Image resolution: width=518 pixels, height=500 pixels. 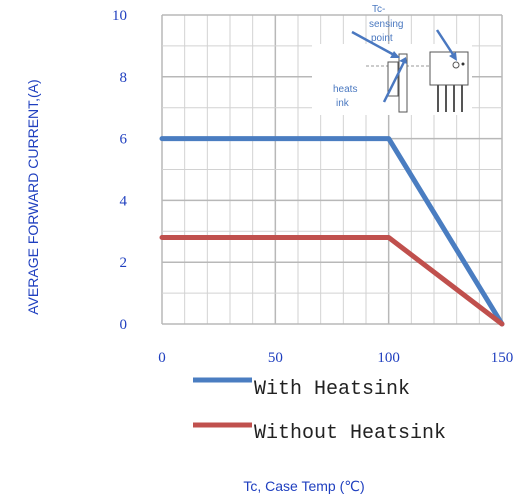 I want to click on y-tick-label: 6, so click(x=124, y=140).